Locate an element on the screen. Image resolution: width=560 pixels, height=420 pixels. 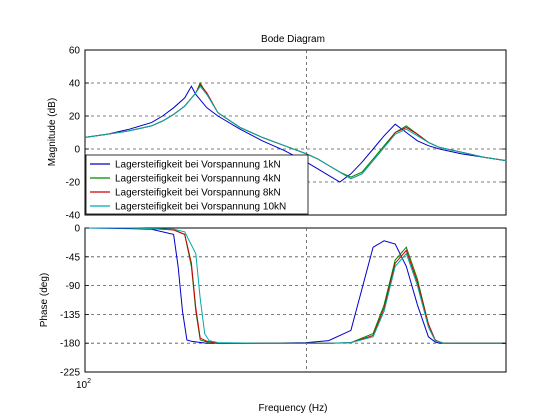
phase-y-tick-label: -45 is located at coordinates (73, 257).